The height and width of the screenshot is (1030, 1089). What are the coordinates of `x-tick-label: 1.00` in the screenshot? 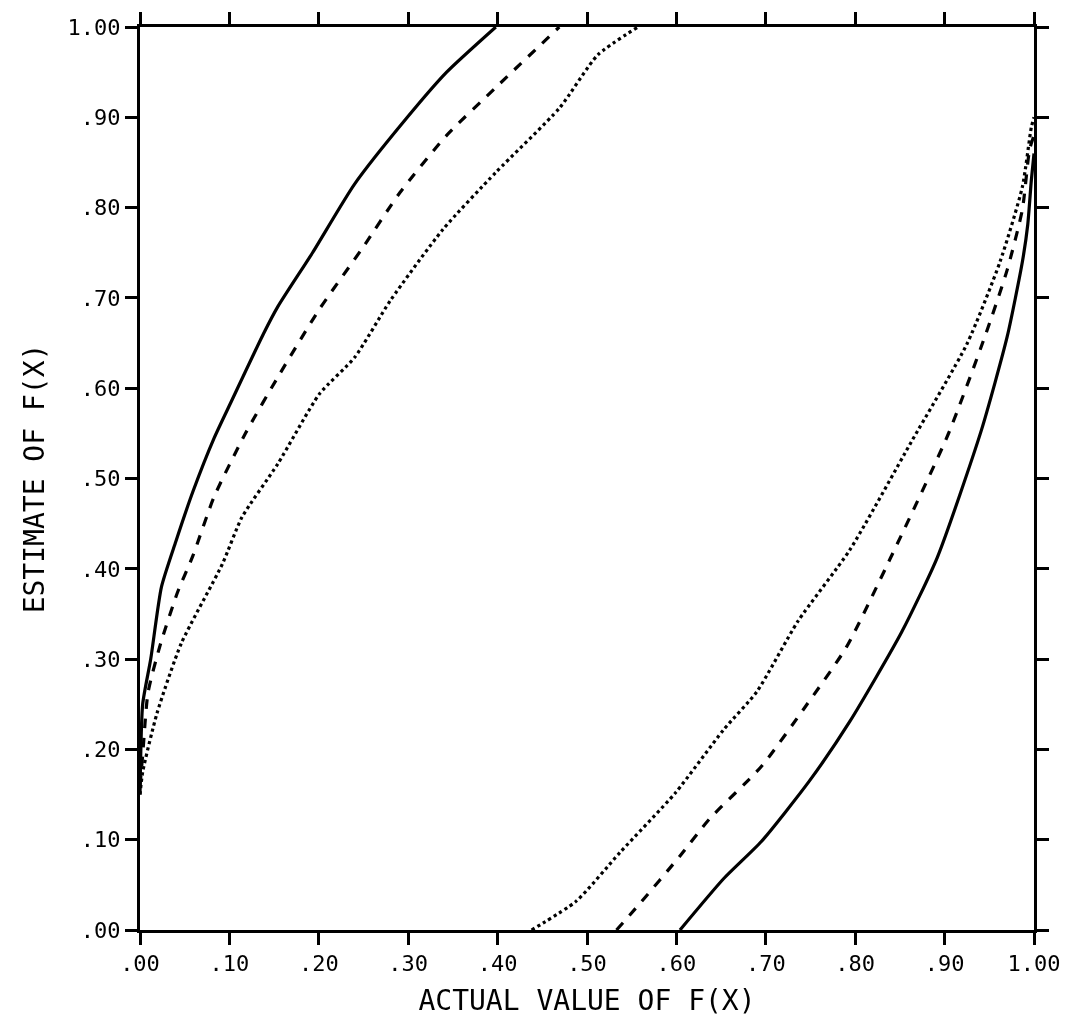 It's located at (1034, 964).